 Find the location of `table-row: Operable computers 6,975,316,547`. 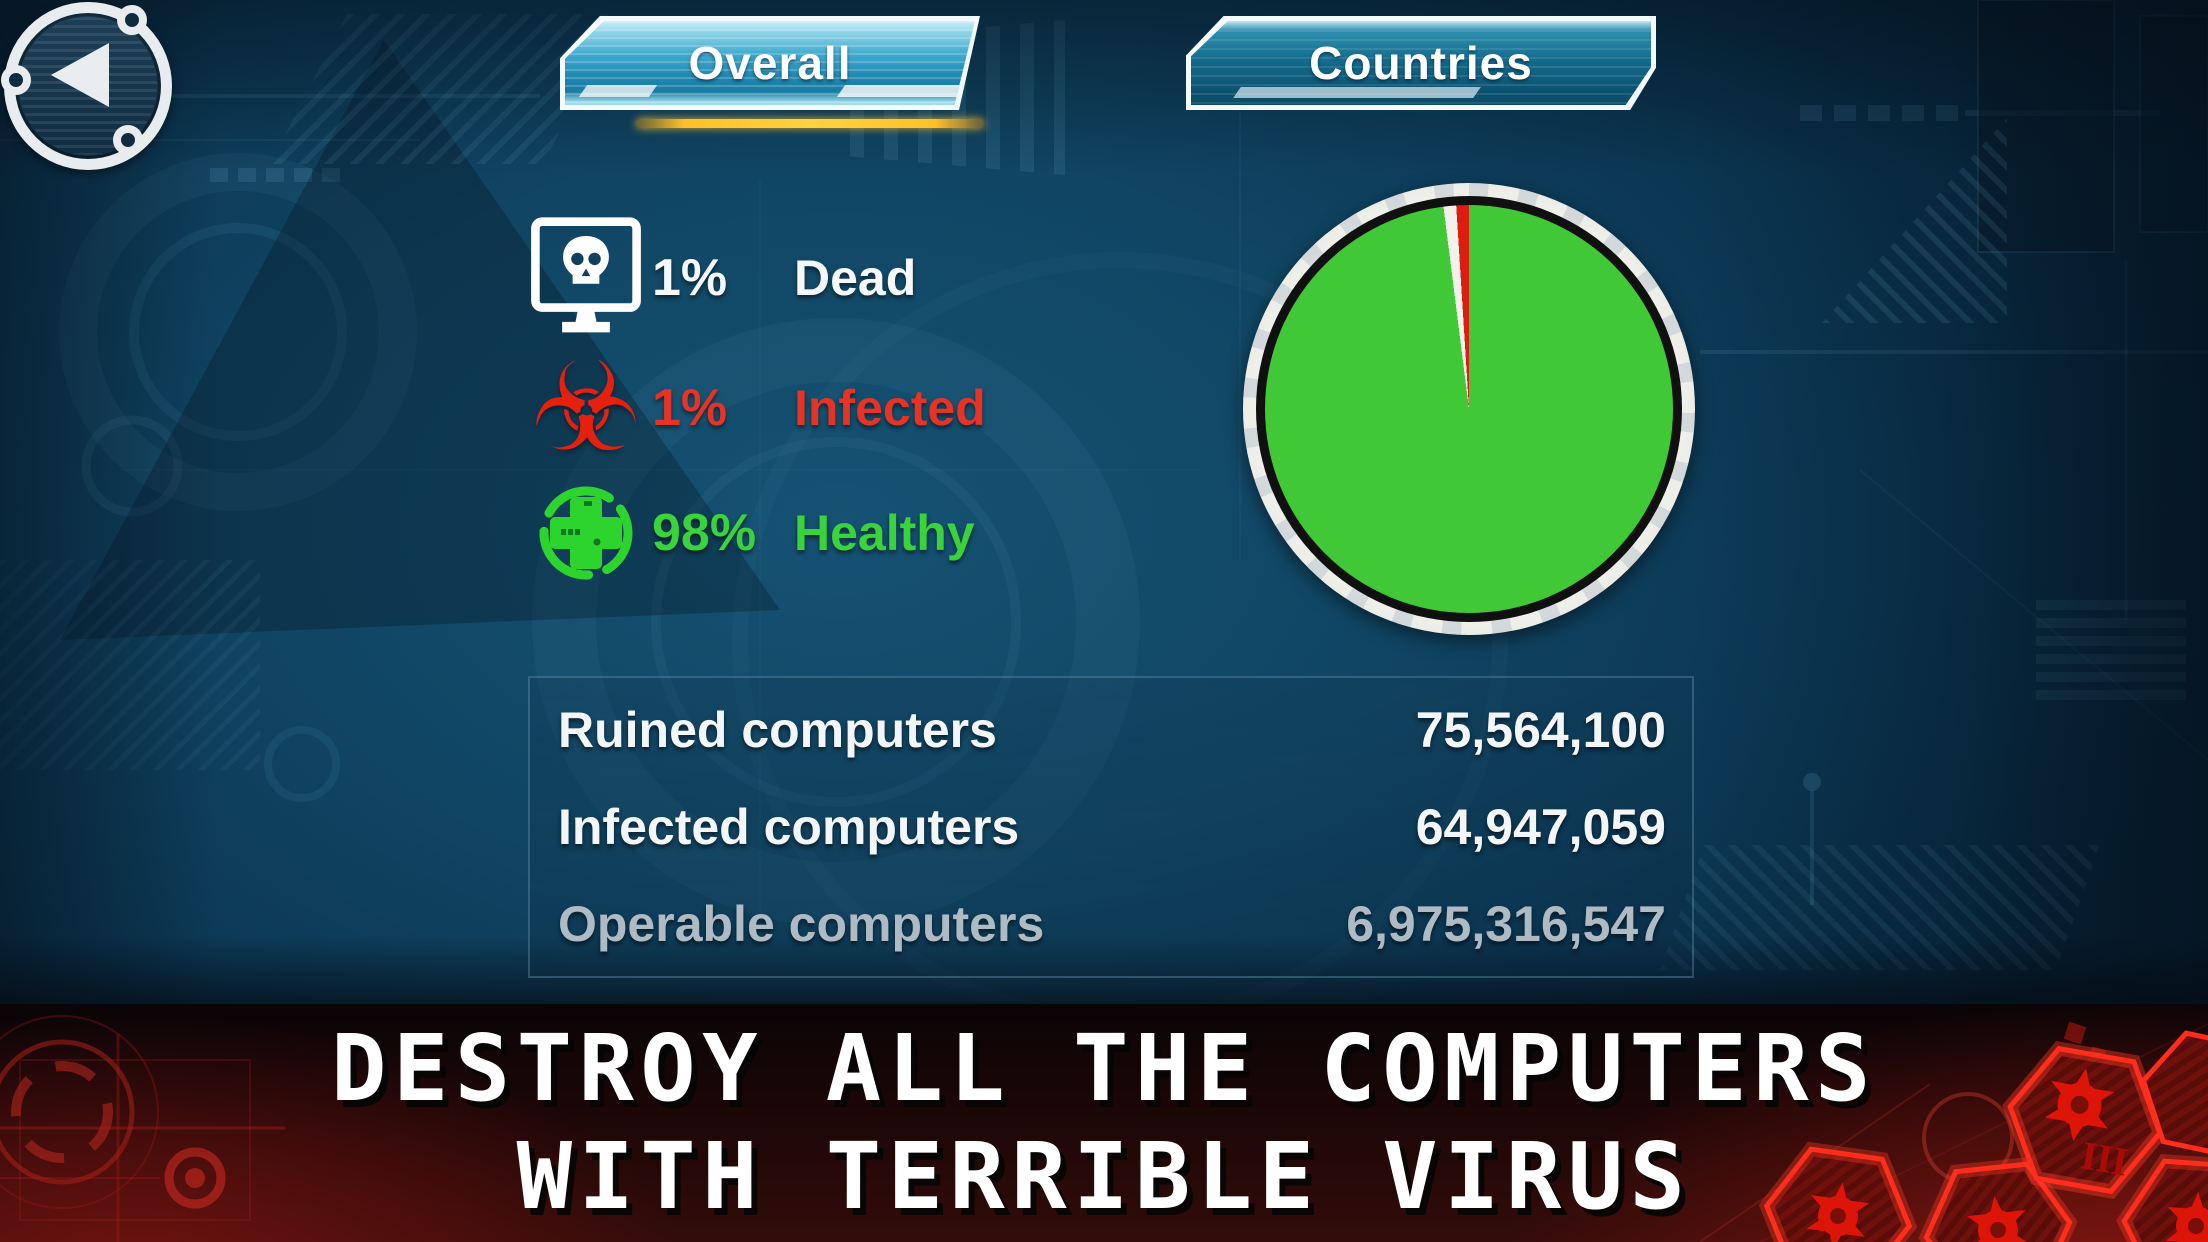

table-row: Operable computers 6,975,316,547 is located at coordinates (1112, 924).